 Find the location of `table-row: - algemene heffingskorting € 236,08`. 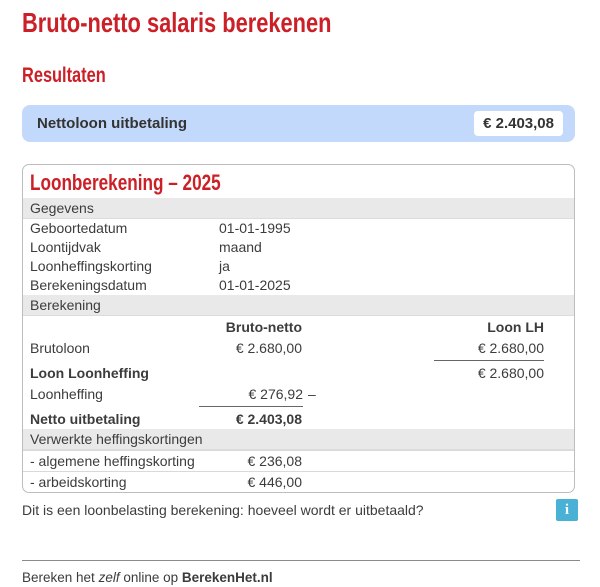

table-row: - algemene heffingskorting € 236,08 is located at coordinates (298, 460).